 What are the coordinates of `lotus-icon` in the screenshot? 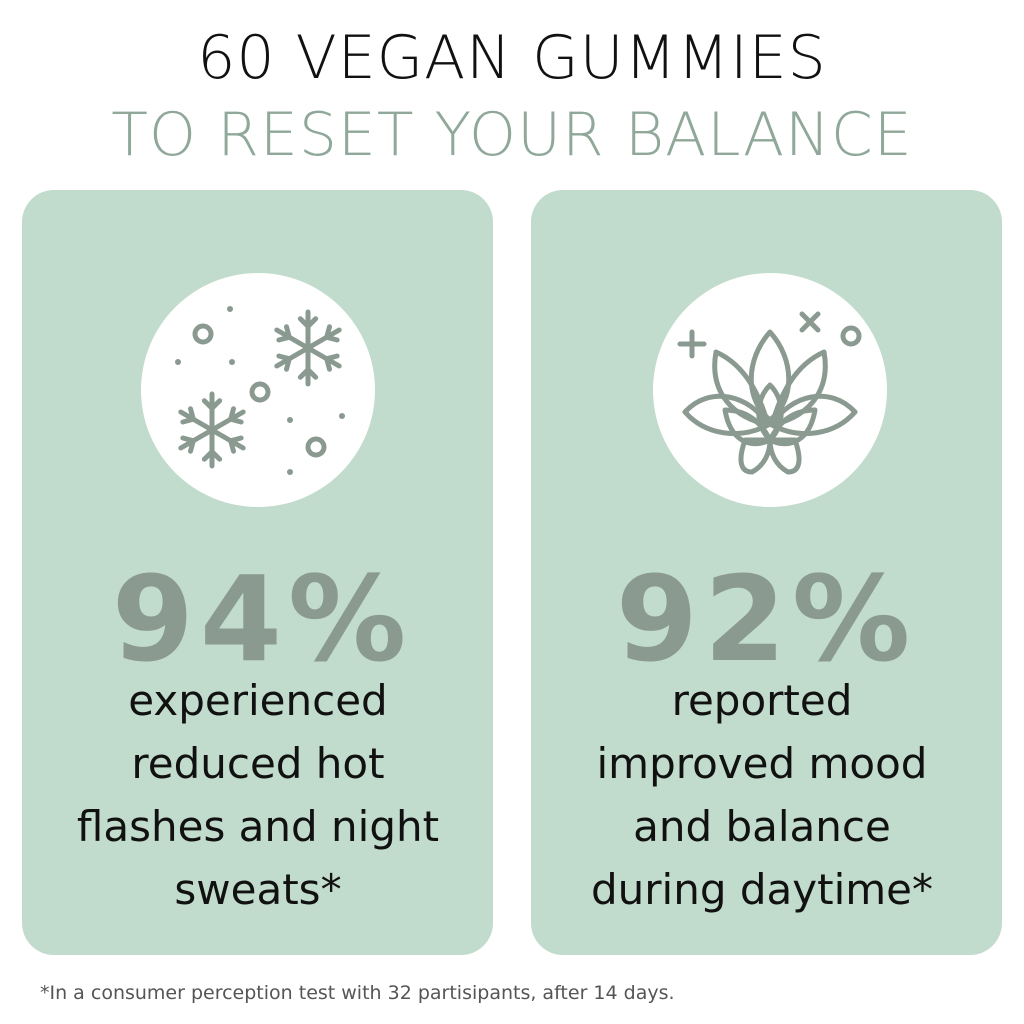 It's located at (769, 393).